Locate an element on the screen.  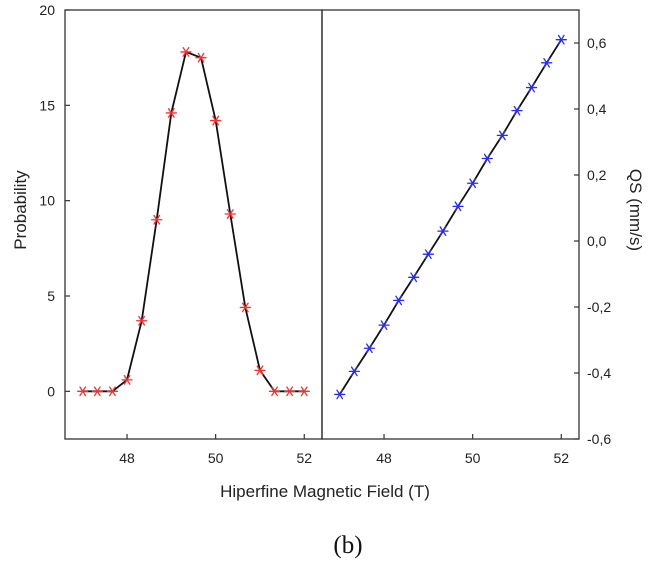
prob-y-tick-label: 5 is located at coordinates (51, 296).